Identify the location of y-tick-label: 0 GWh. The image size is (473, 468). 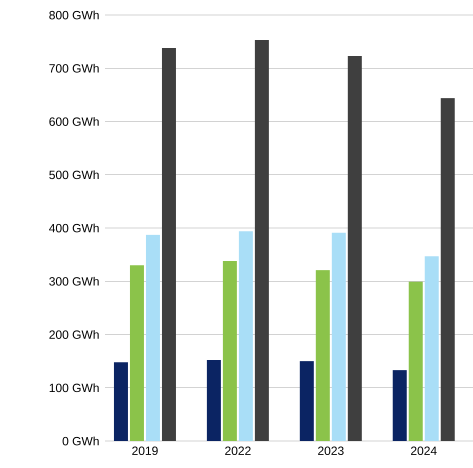
(80, 441).